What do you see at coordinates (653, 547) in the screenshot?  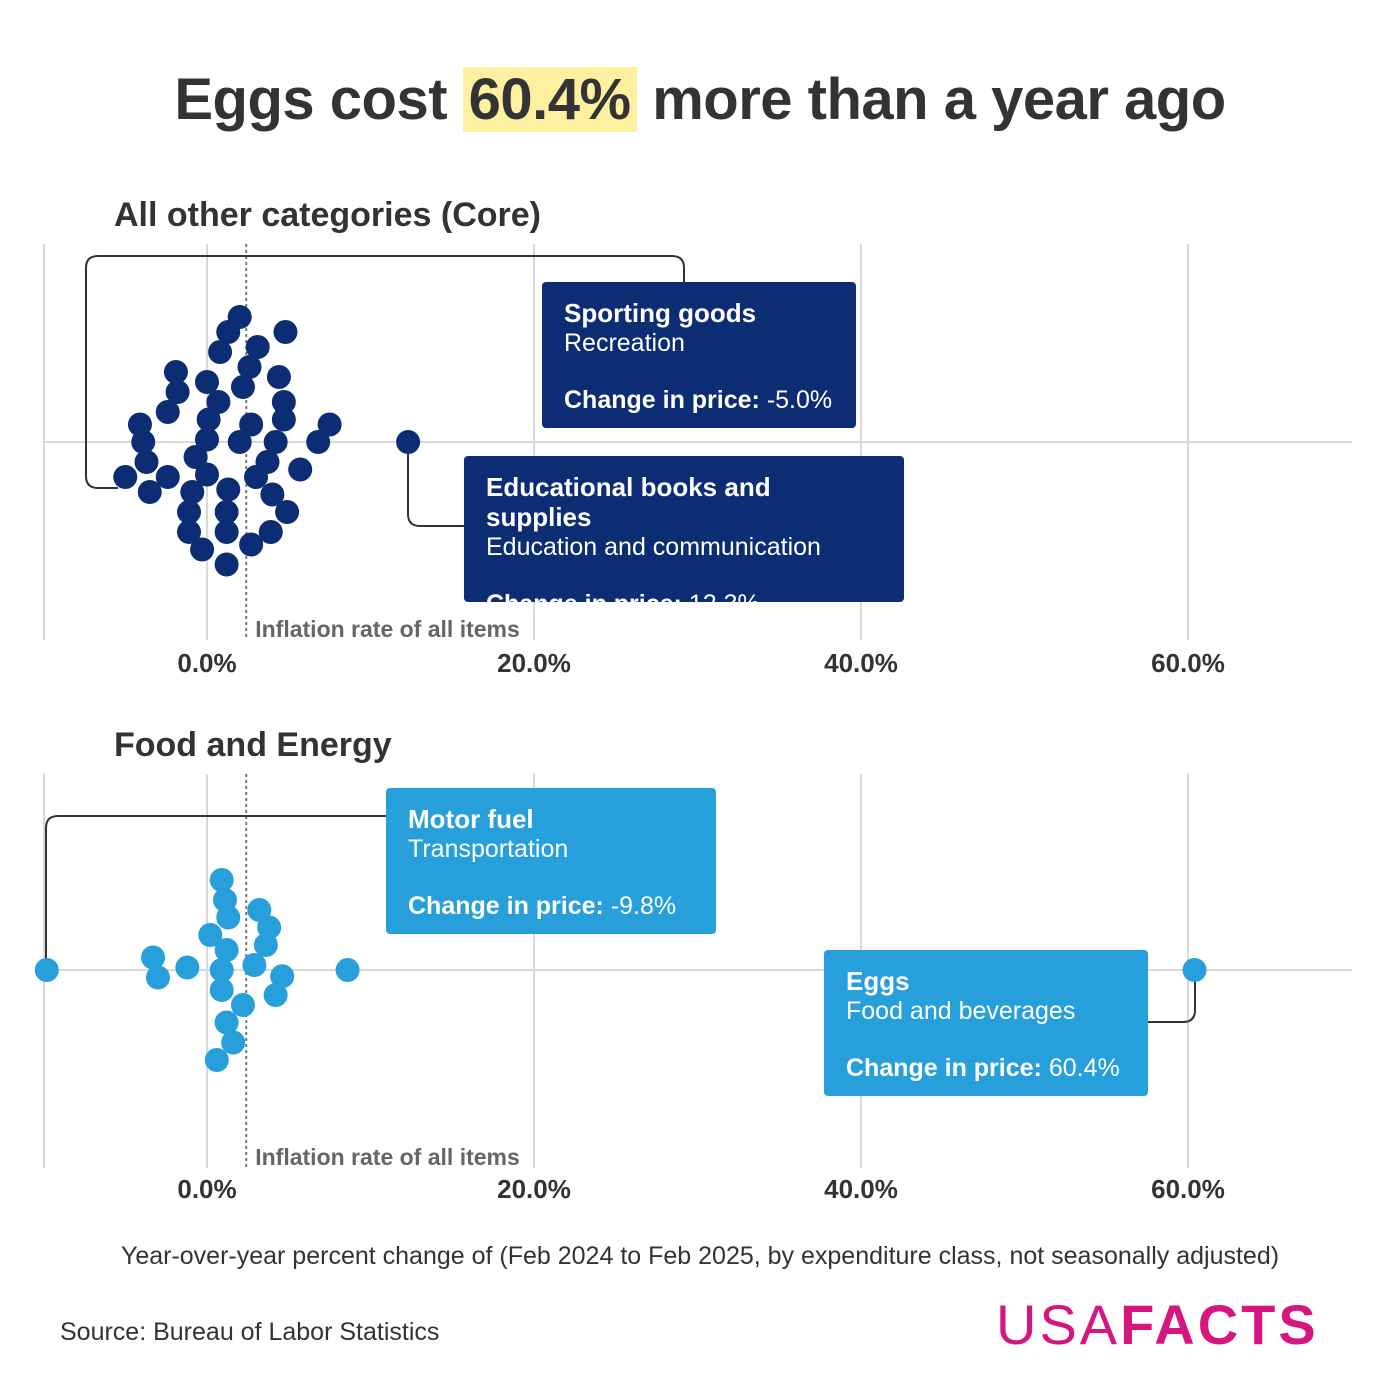 I see `callout-category: Education and communication` at bounding box center [653, 547].